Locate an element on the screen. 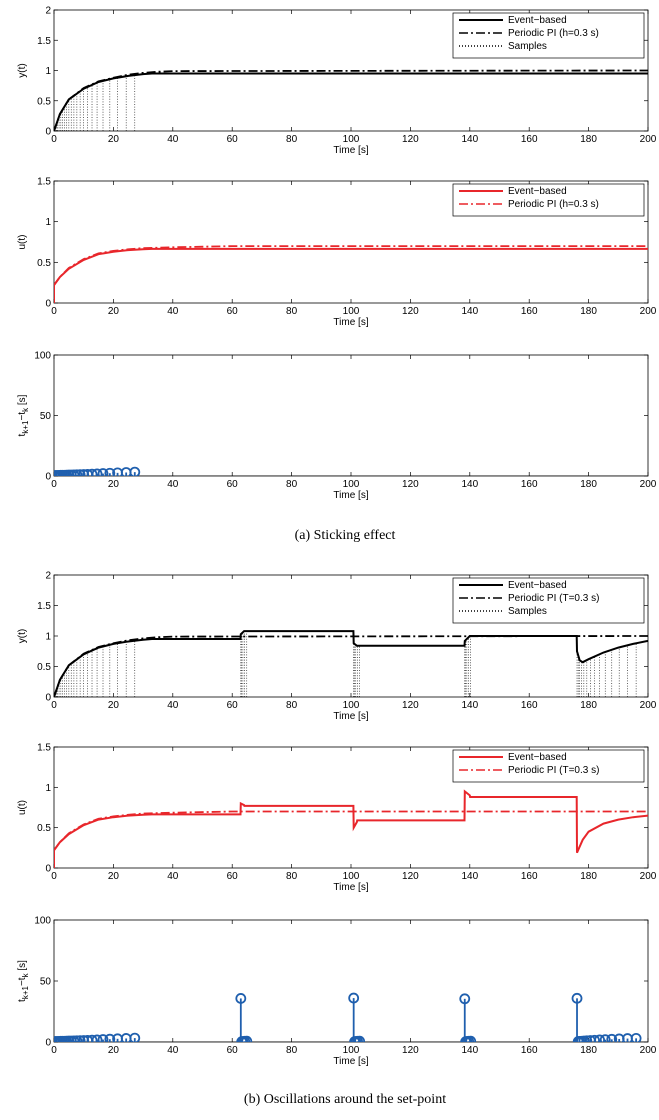  panel-a-2-xtick-label: 200 is located at coordinates (648, 311).